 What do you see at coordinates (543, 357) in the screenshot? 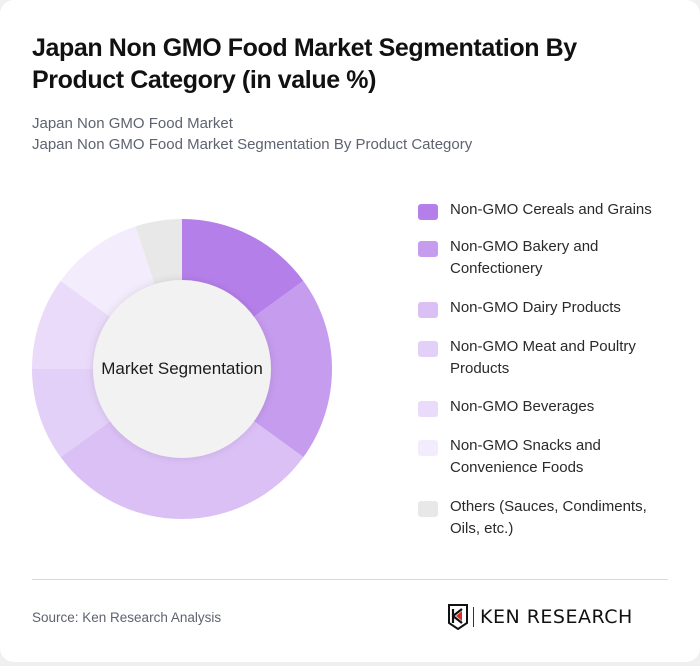
I see `legend-label: Non-GMO Meat and Poultry Products` at bounding box center [543, 357].